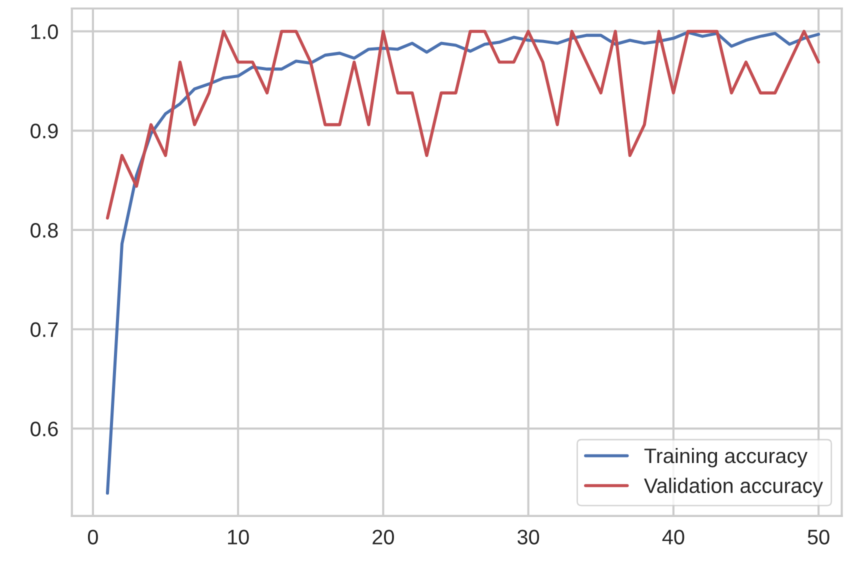 Image resolution: width=846 pixels, height=567 pixels. What do you see at coordinates (238, 537) in the screenshot?
I see `x-tick-label: 10` at bounding box center [238, 537].